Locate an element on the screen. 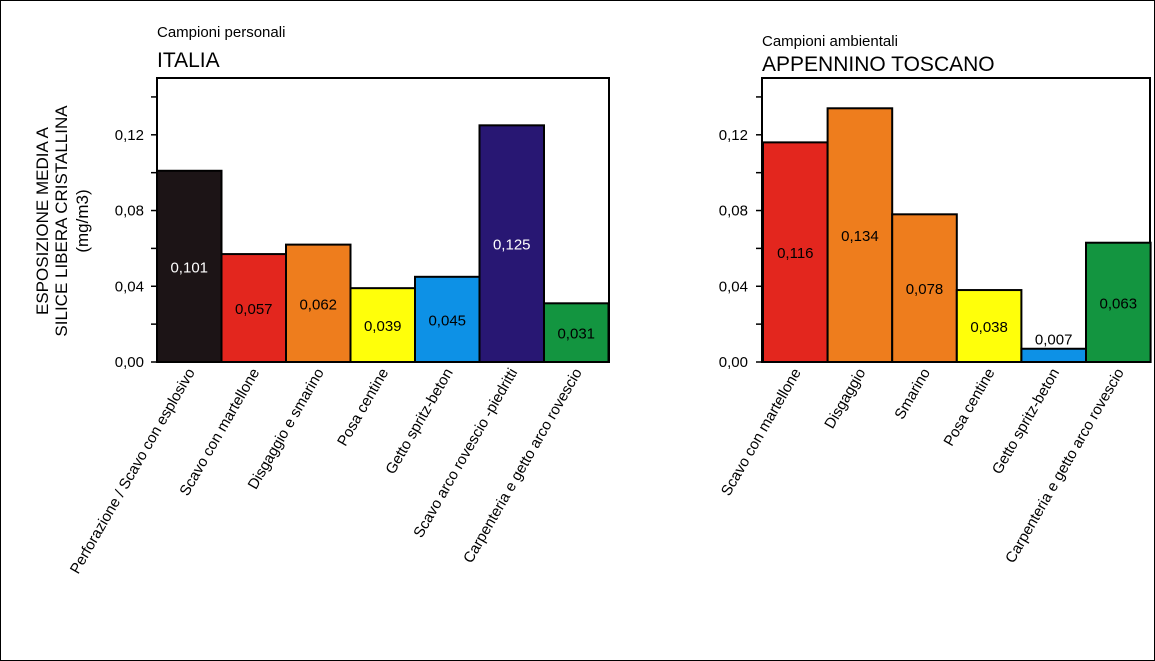  bar-value-label: 0,062 is located at coordinates (318, 304).